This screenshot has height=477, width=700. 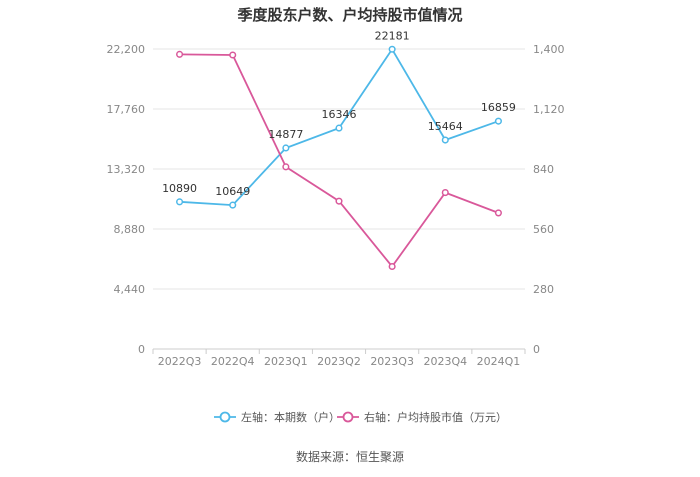 What do you see at coordinates (349, 15) in the screenshot?
I see `chart-title: 季度股东户数、户均持股市值情况` at bounding box center [349, 15].